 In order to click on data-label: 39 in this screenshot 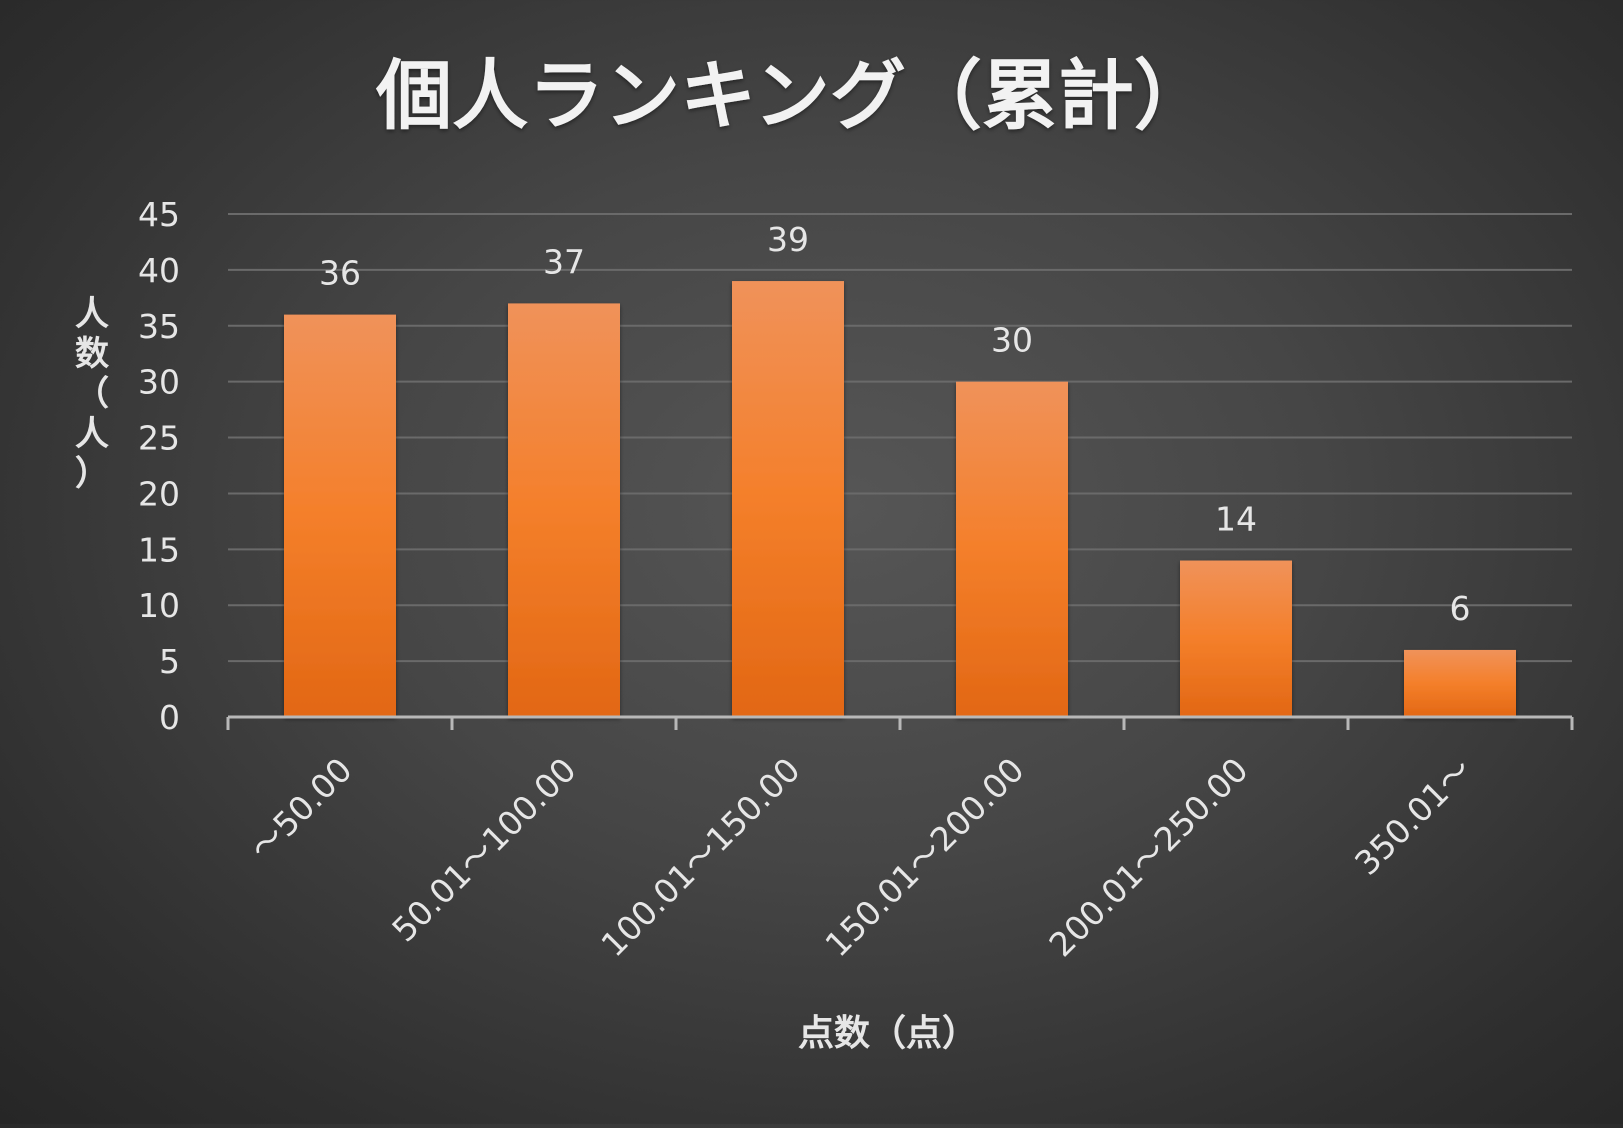, I will do `click(788, 239)`.